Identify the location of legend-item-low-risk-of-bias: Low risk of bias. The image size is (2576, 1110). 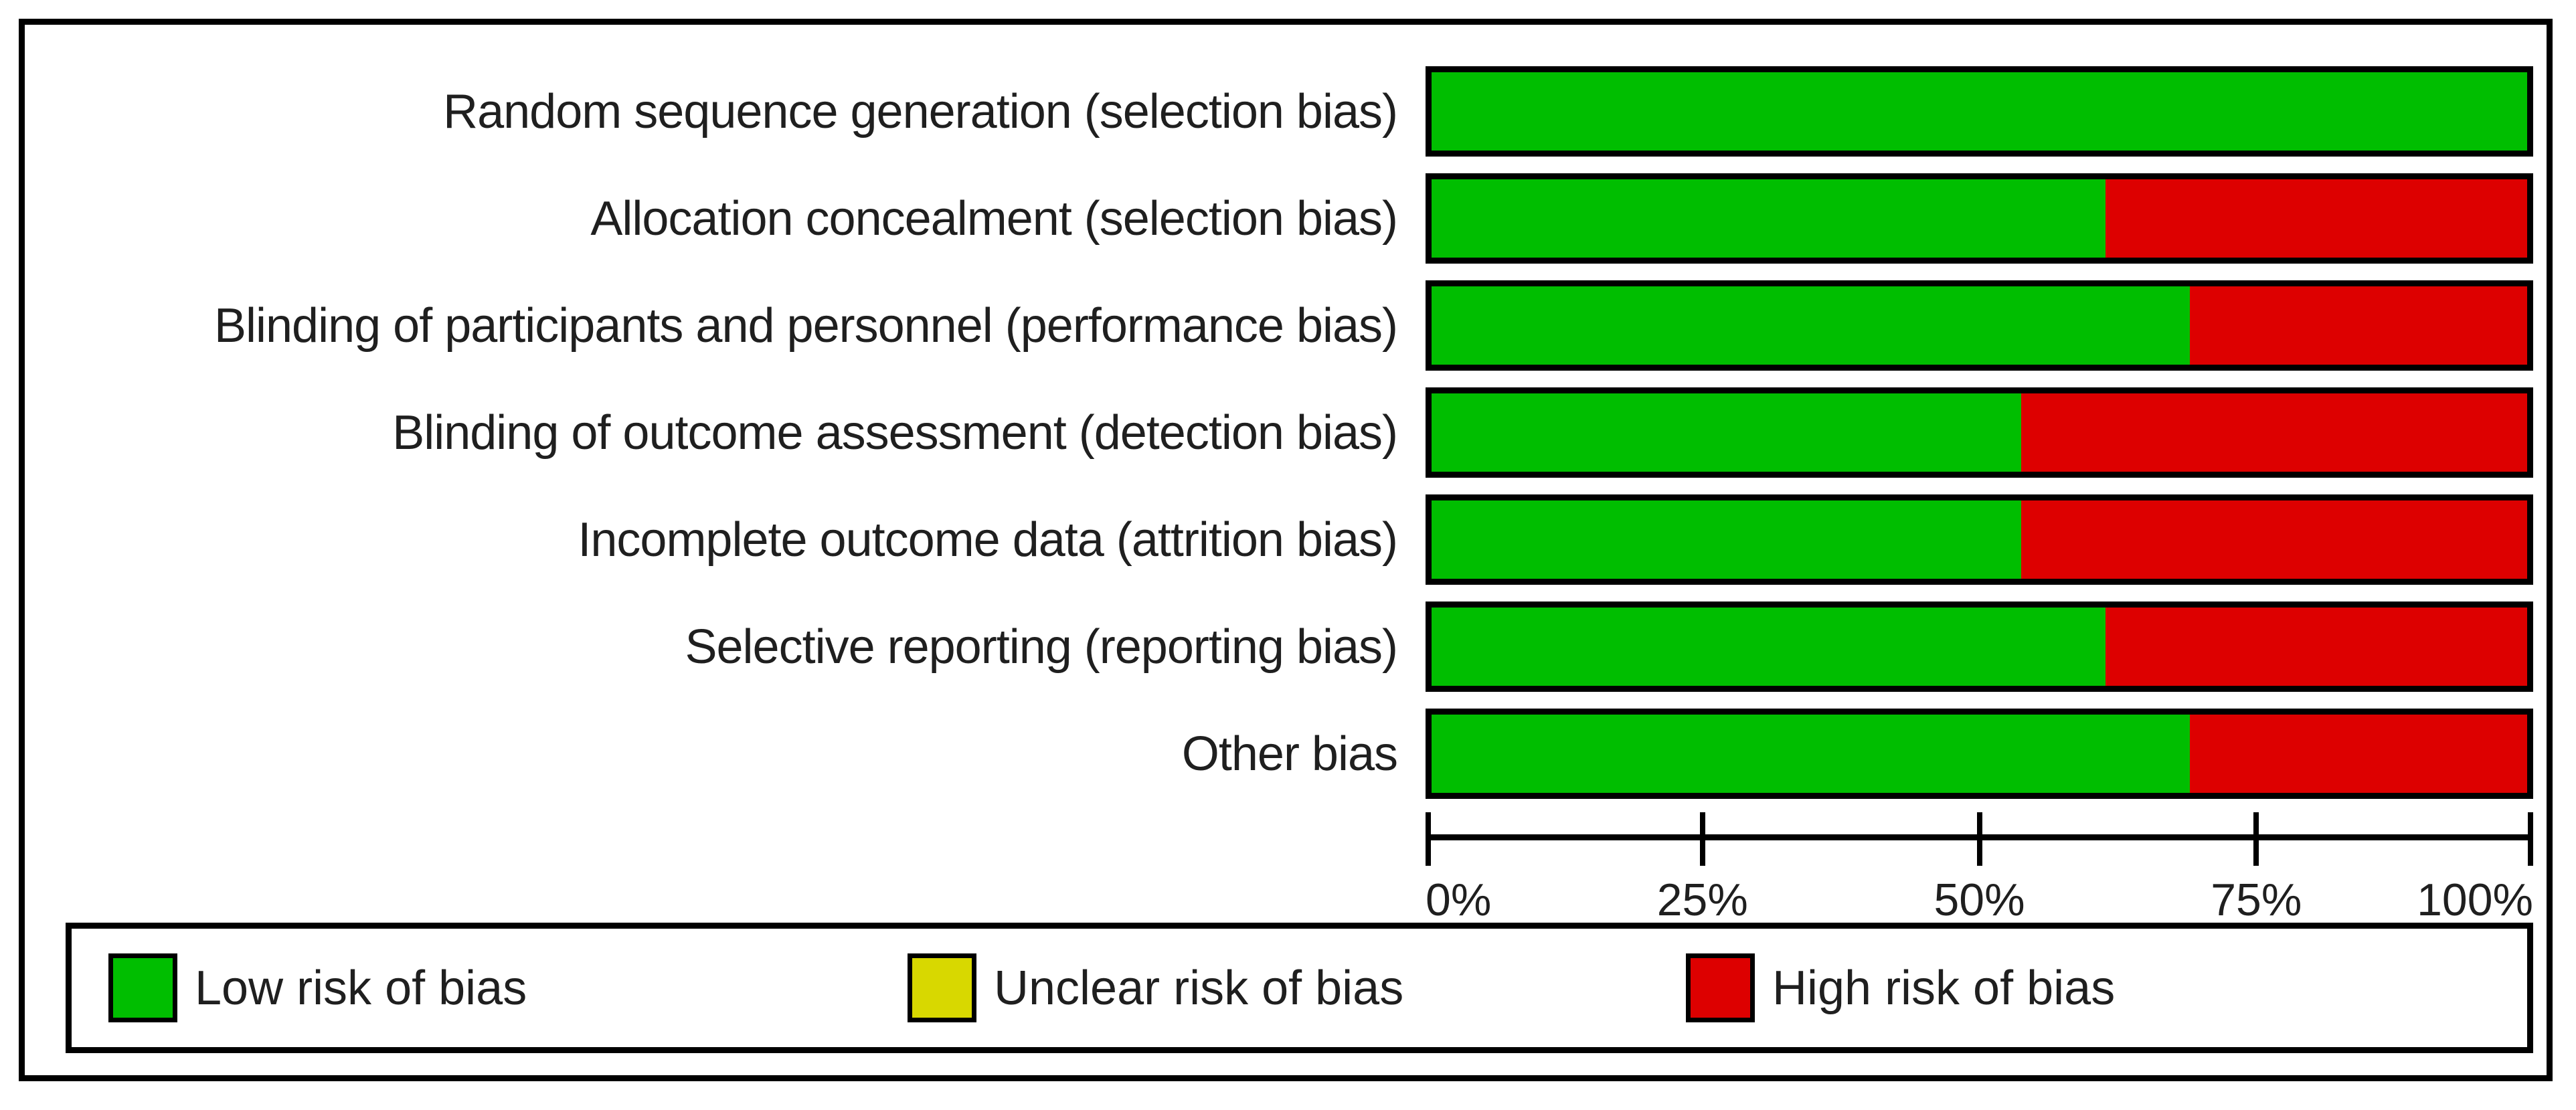
(317, 988).